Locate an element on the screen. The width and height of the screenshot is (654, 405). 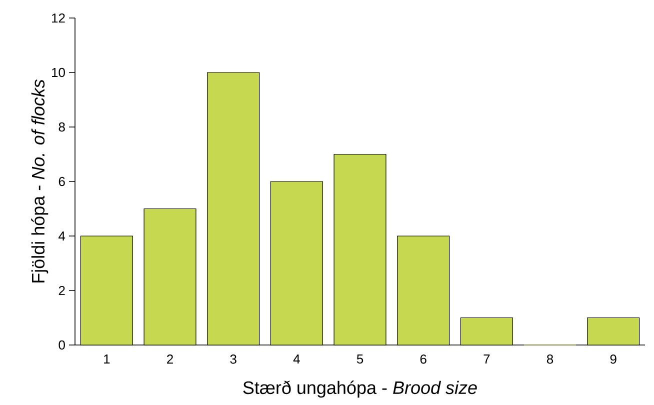
y-tick-label: 2 is located at coordinates (61, 291).